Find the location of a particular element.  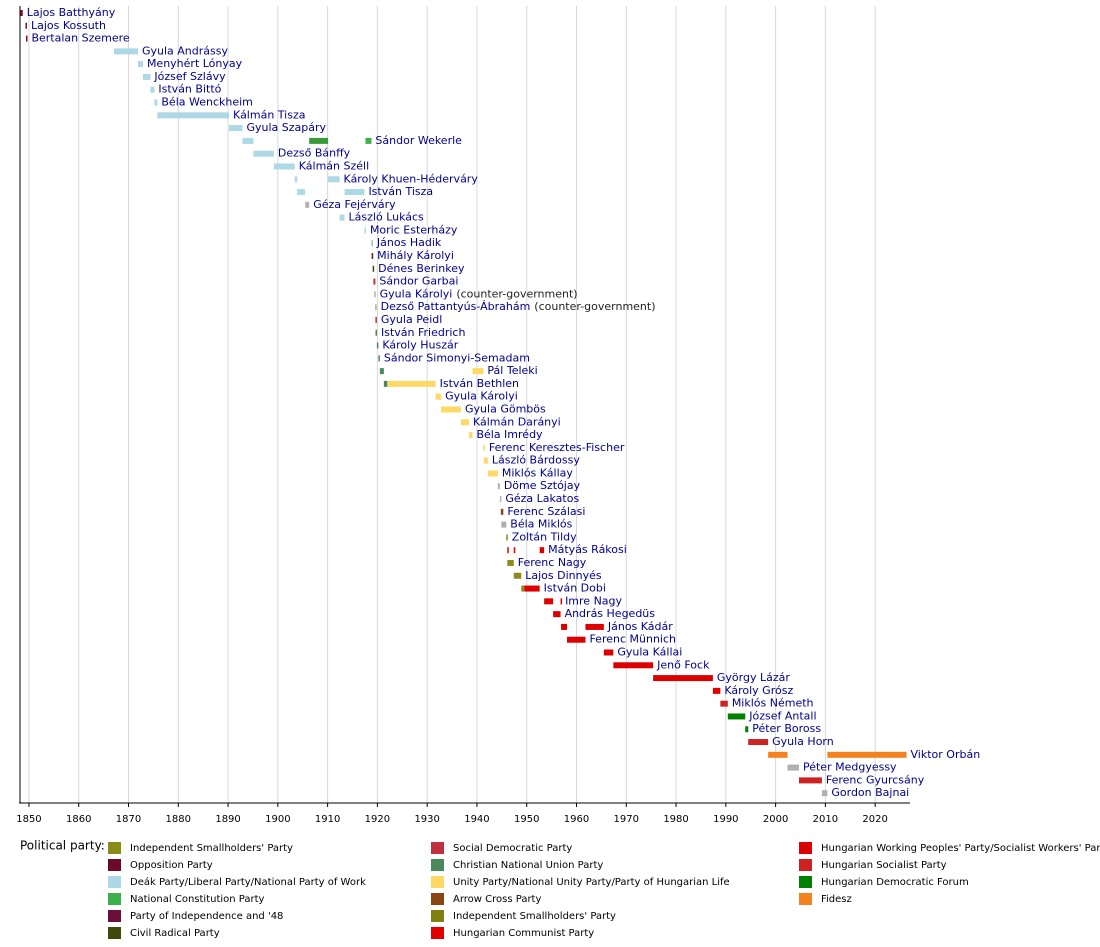

pm-name-text: István Bethlen is located at coordinates (479, 383).